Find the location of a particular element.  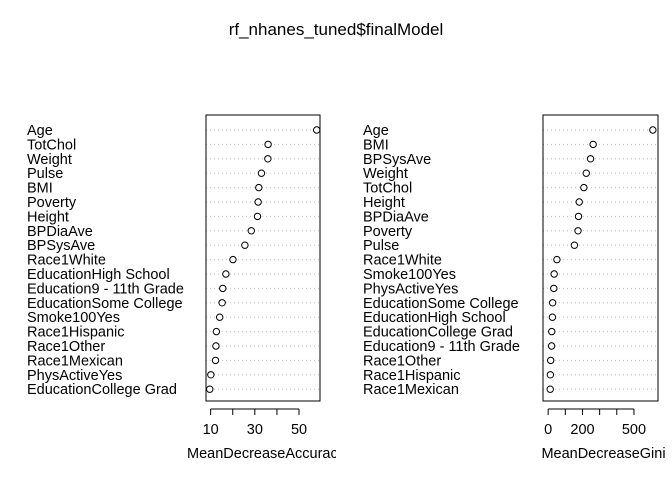

x-tick-label: 30 is located at coordinates (255, 430).